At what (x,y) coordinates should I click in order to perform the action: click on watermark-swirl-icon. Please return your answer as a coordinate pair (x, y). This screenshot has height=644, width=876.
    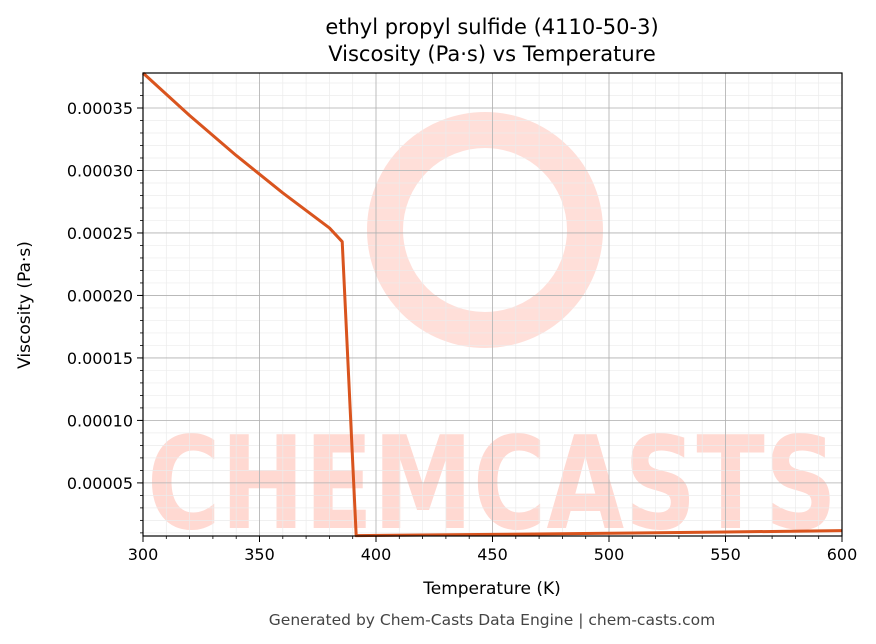
    Looking at the image, I should click on (485, 230).